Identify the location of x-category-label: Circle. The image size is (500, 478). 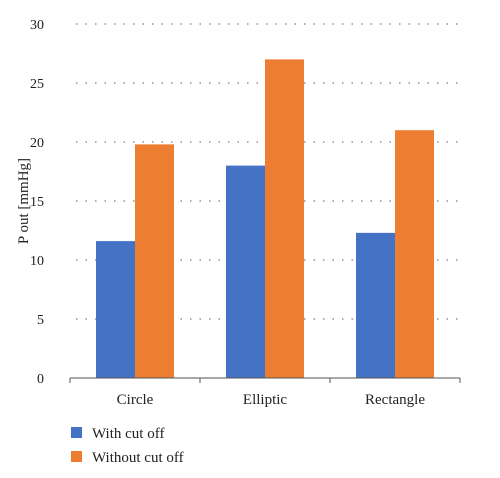
(135, 400).